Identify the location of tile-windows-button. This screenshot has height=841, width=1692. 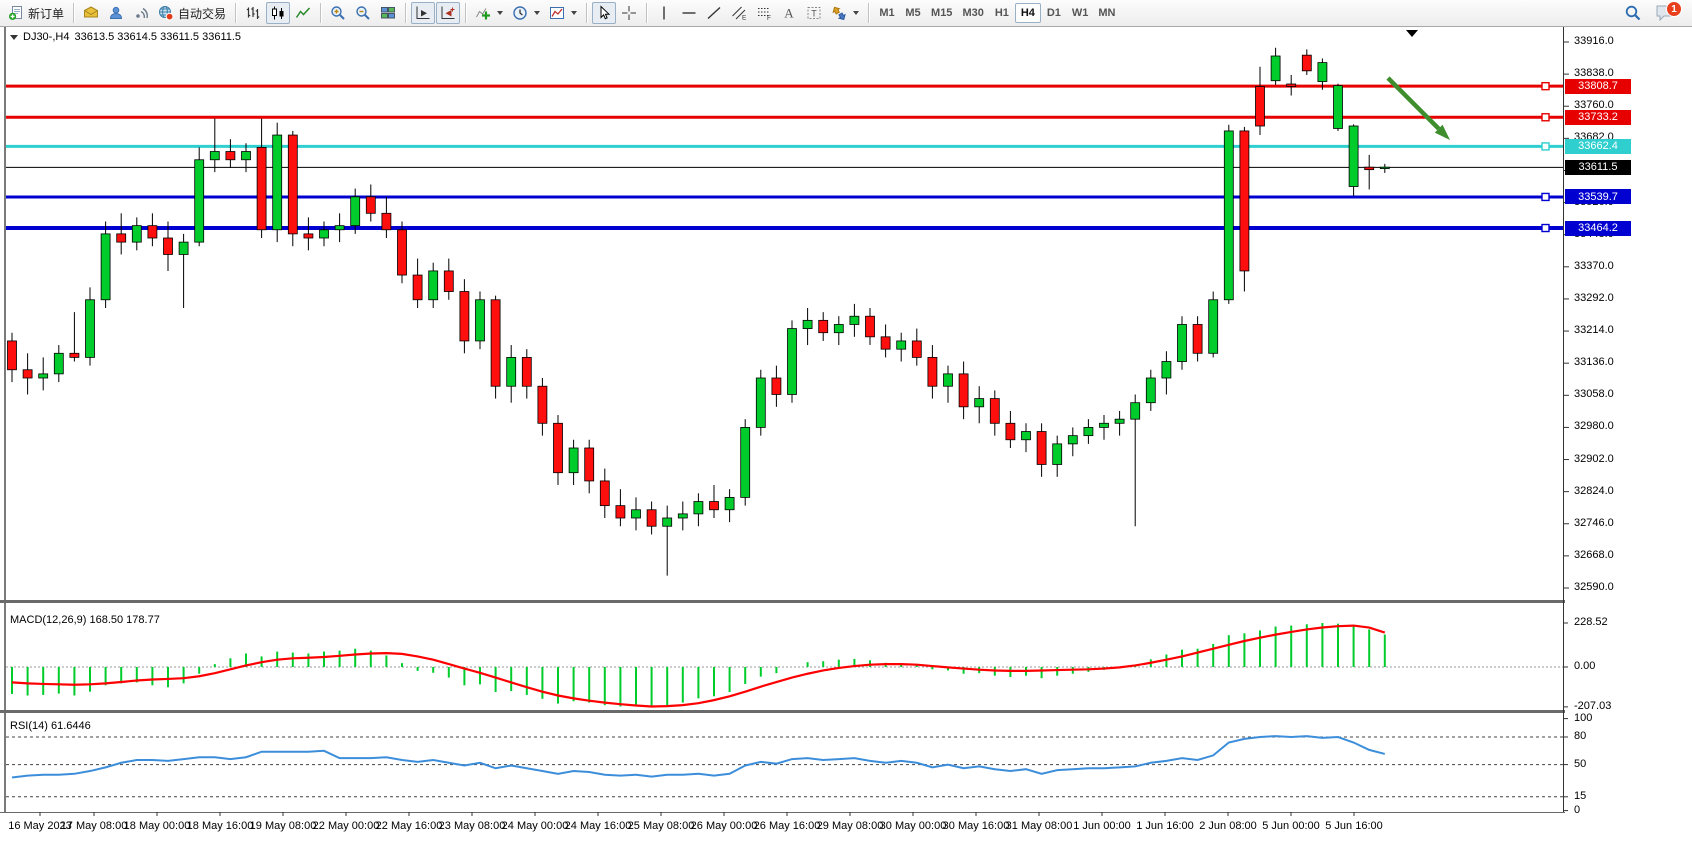
(388, 13).